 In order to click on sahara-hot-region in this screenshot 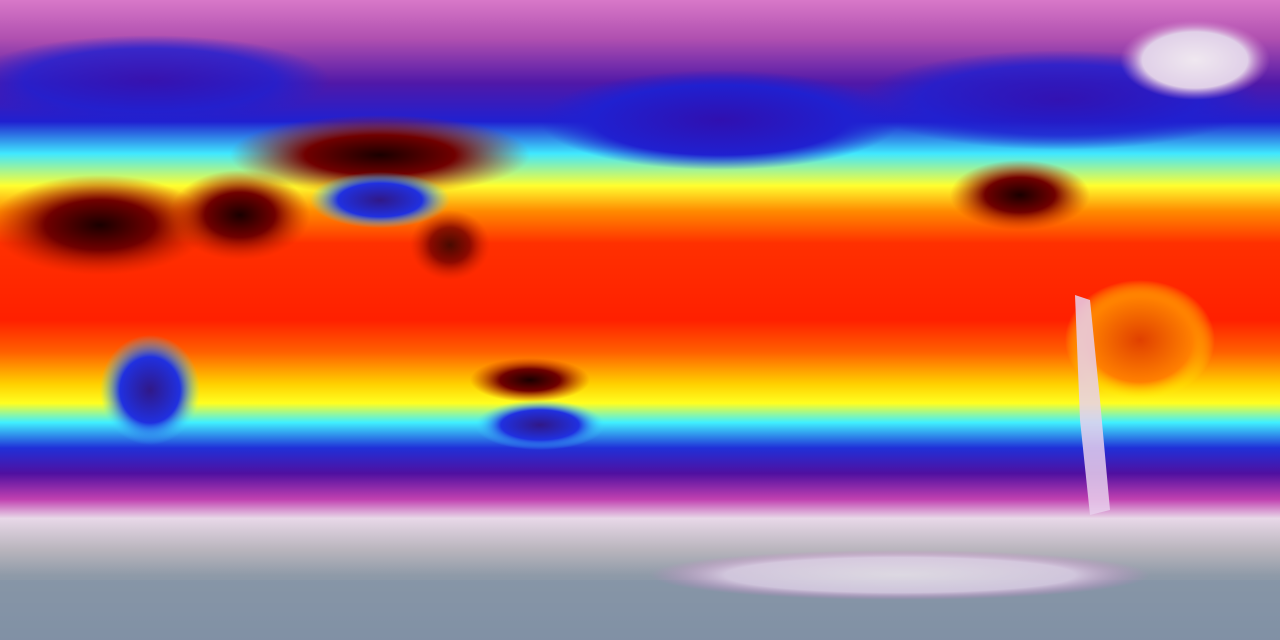, I will do `click(105, 225)`.